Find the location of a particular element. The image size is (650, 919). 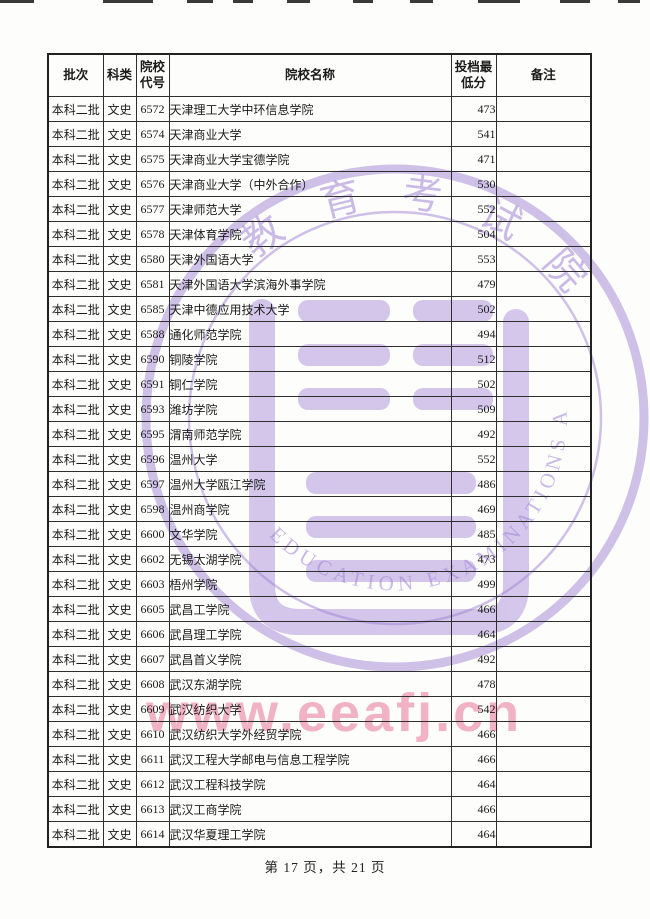

cell-college-code: 6611 is located at coordinates (152, 759).